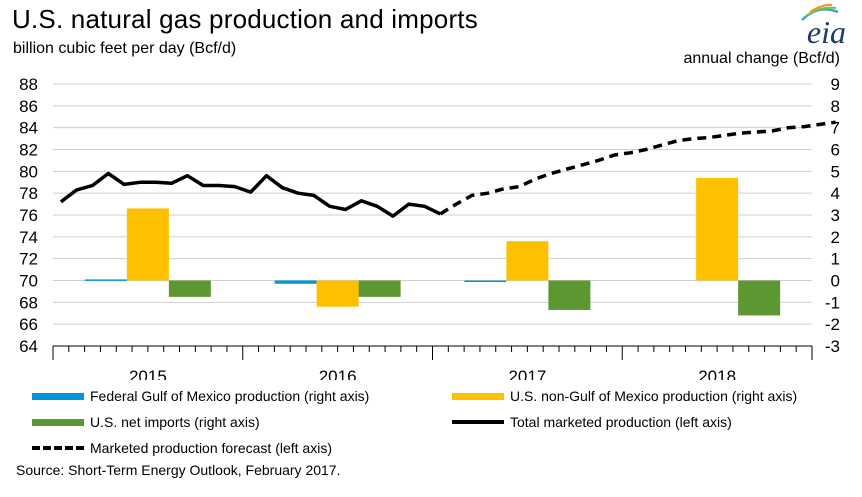 This screenshot has height=497, width=862. I want to click on left-axis-tick-label: 64, so click(28, 346).